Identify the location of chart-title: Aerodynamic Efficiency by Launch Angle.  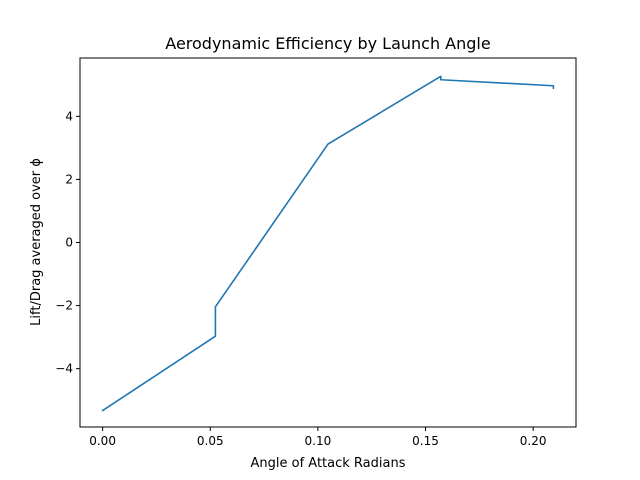
(327, 43).